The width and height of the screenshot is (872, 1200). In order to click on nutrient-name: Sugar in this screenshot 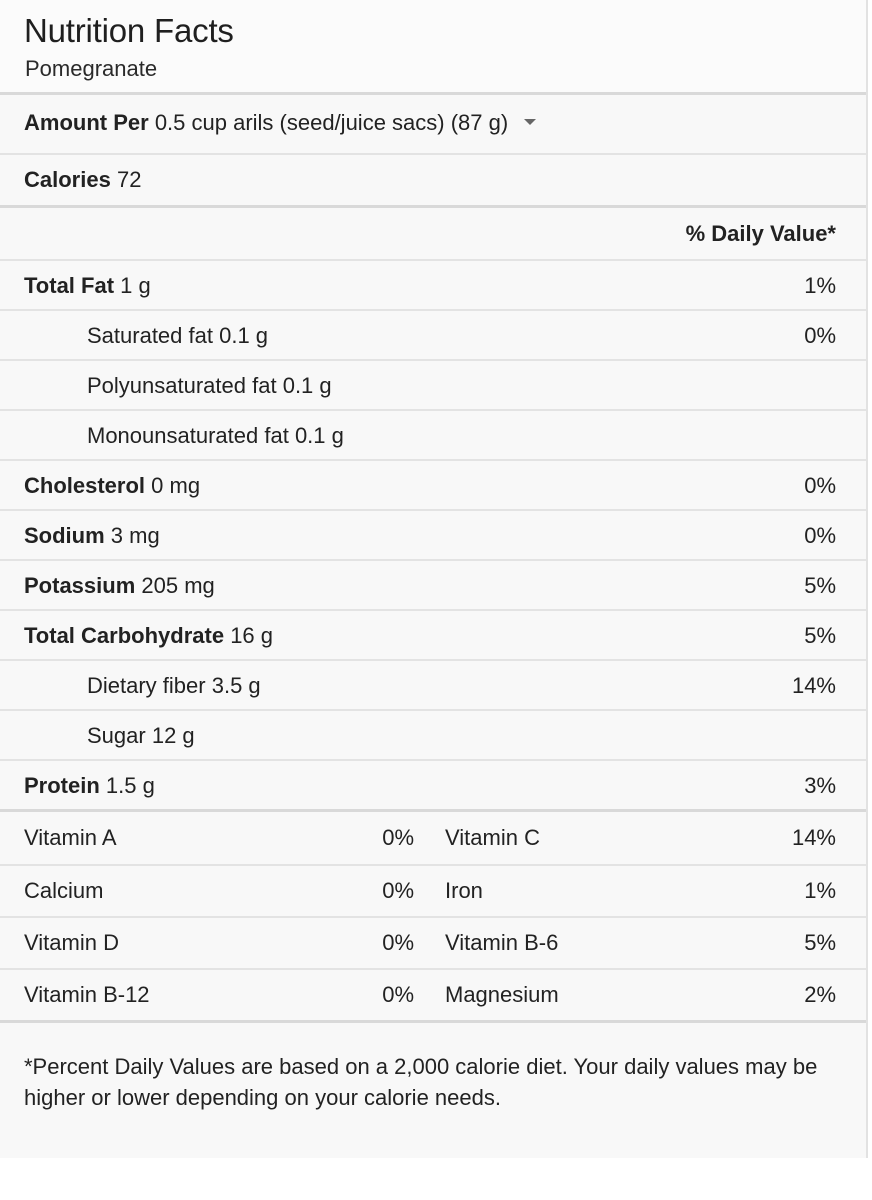, I will do `click(116, 735)`.